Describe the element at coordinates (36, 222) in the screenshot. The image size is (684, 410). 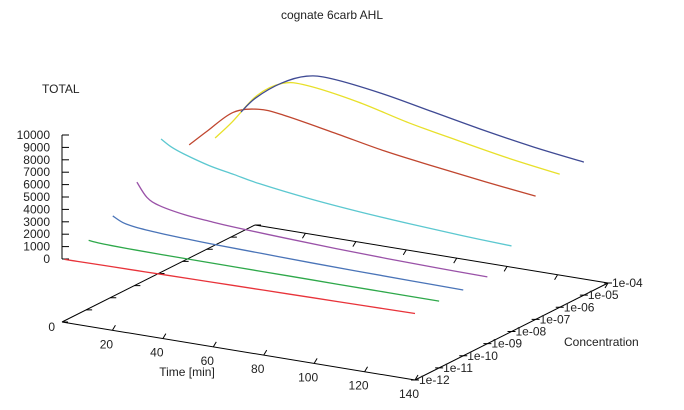
I see `z-tick-label: 3000` at that location.